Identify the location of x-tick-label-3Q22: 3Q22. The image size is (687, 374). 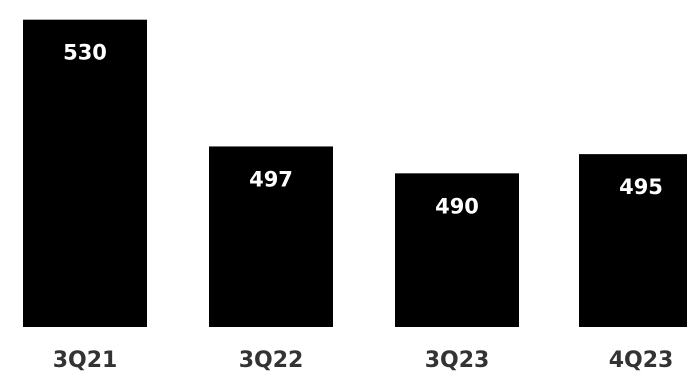
(271, 360).